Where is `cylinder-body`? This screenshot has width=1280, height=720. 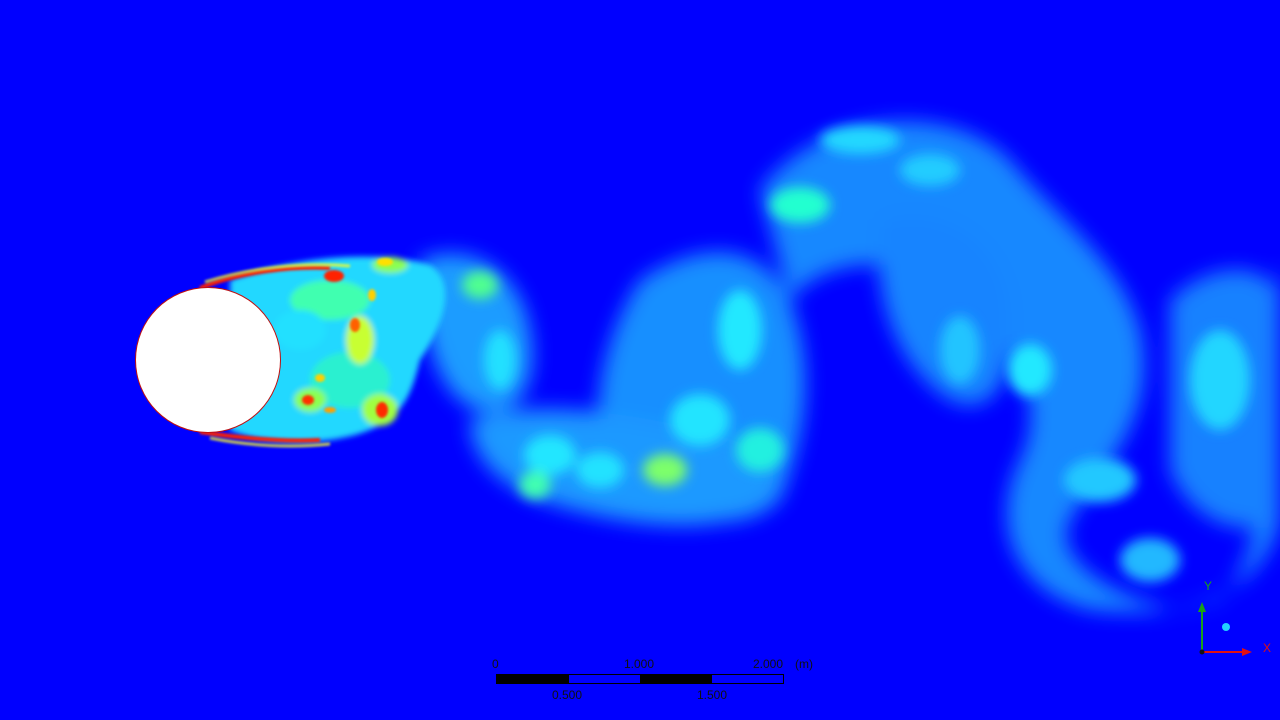 cylinder-body is located at coordinates (208, 360).